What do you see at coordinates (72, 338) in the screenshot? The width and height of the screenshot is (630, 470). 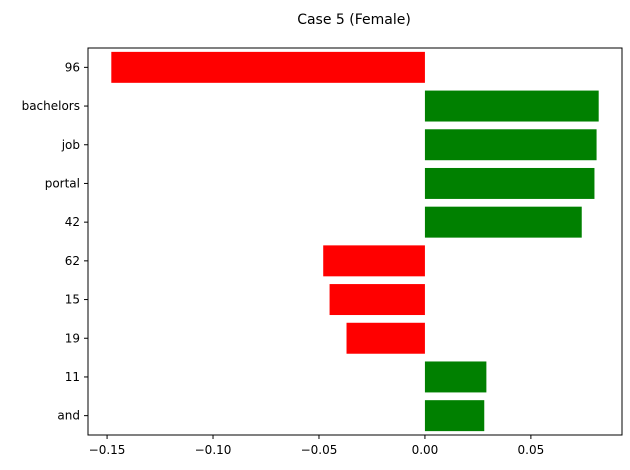 I see `y-tick-label: 19` at bounding box center [72, 338].